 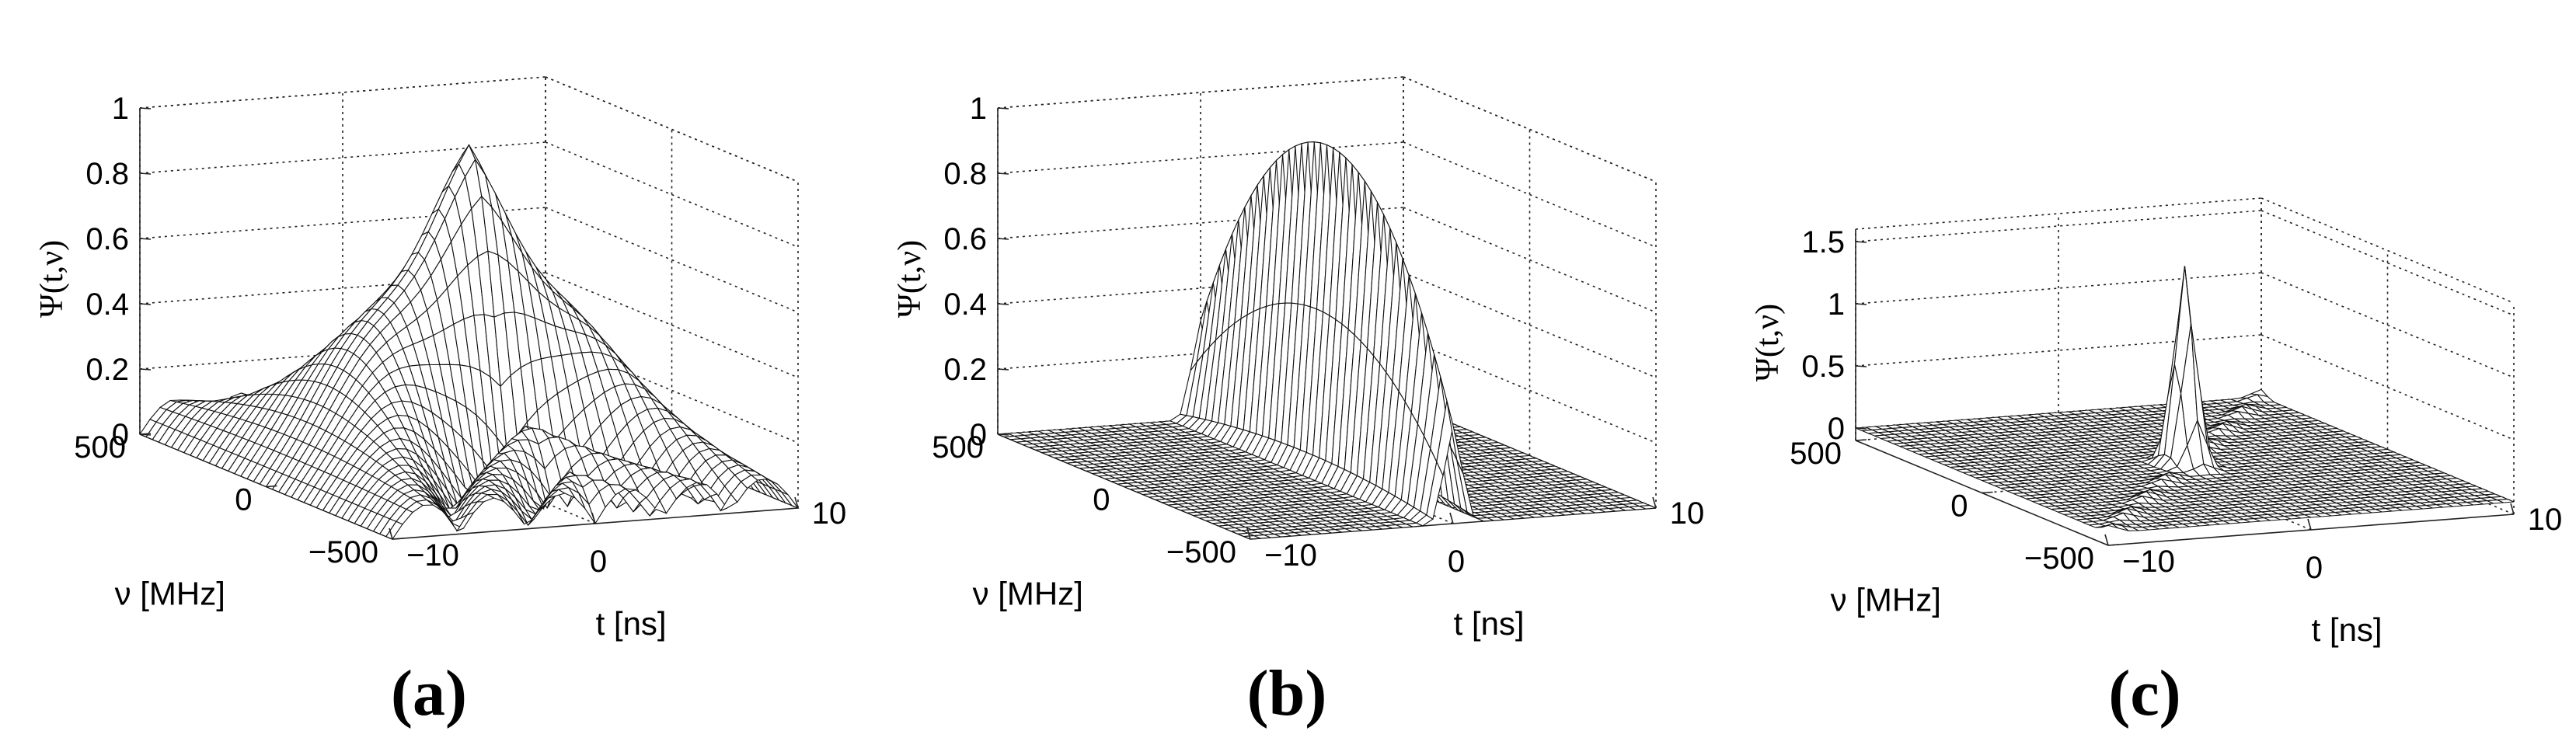 What do you see at coordinates (1475, 537) in the screenshot?
I see `t-tick-labels: −10 0 10` at bounding box center [1475, 537].